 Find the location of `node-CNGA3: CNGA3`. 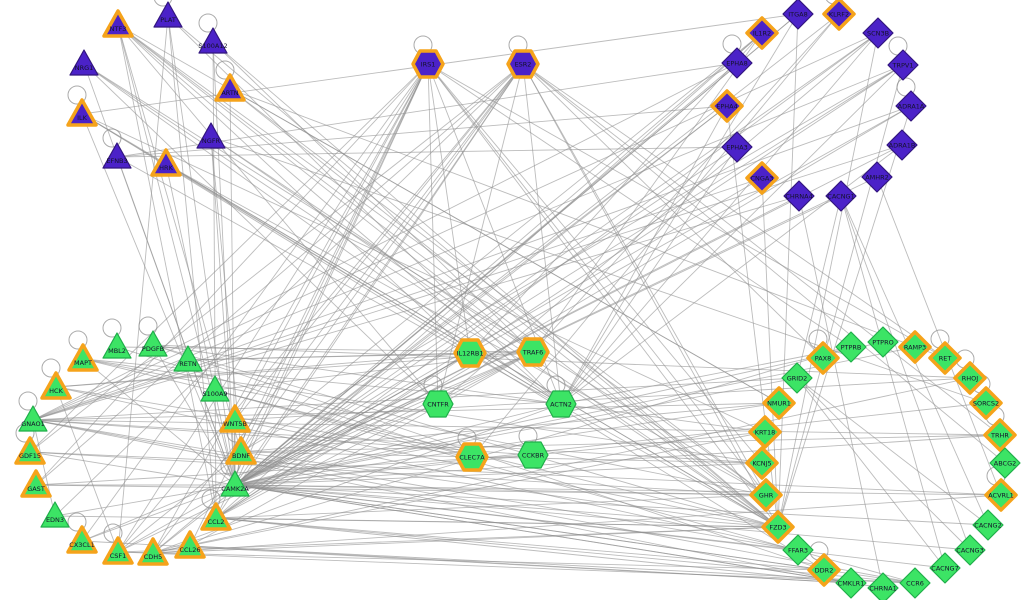

node-CNGA3: CNGA3 is located at coordinates (762, 178).